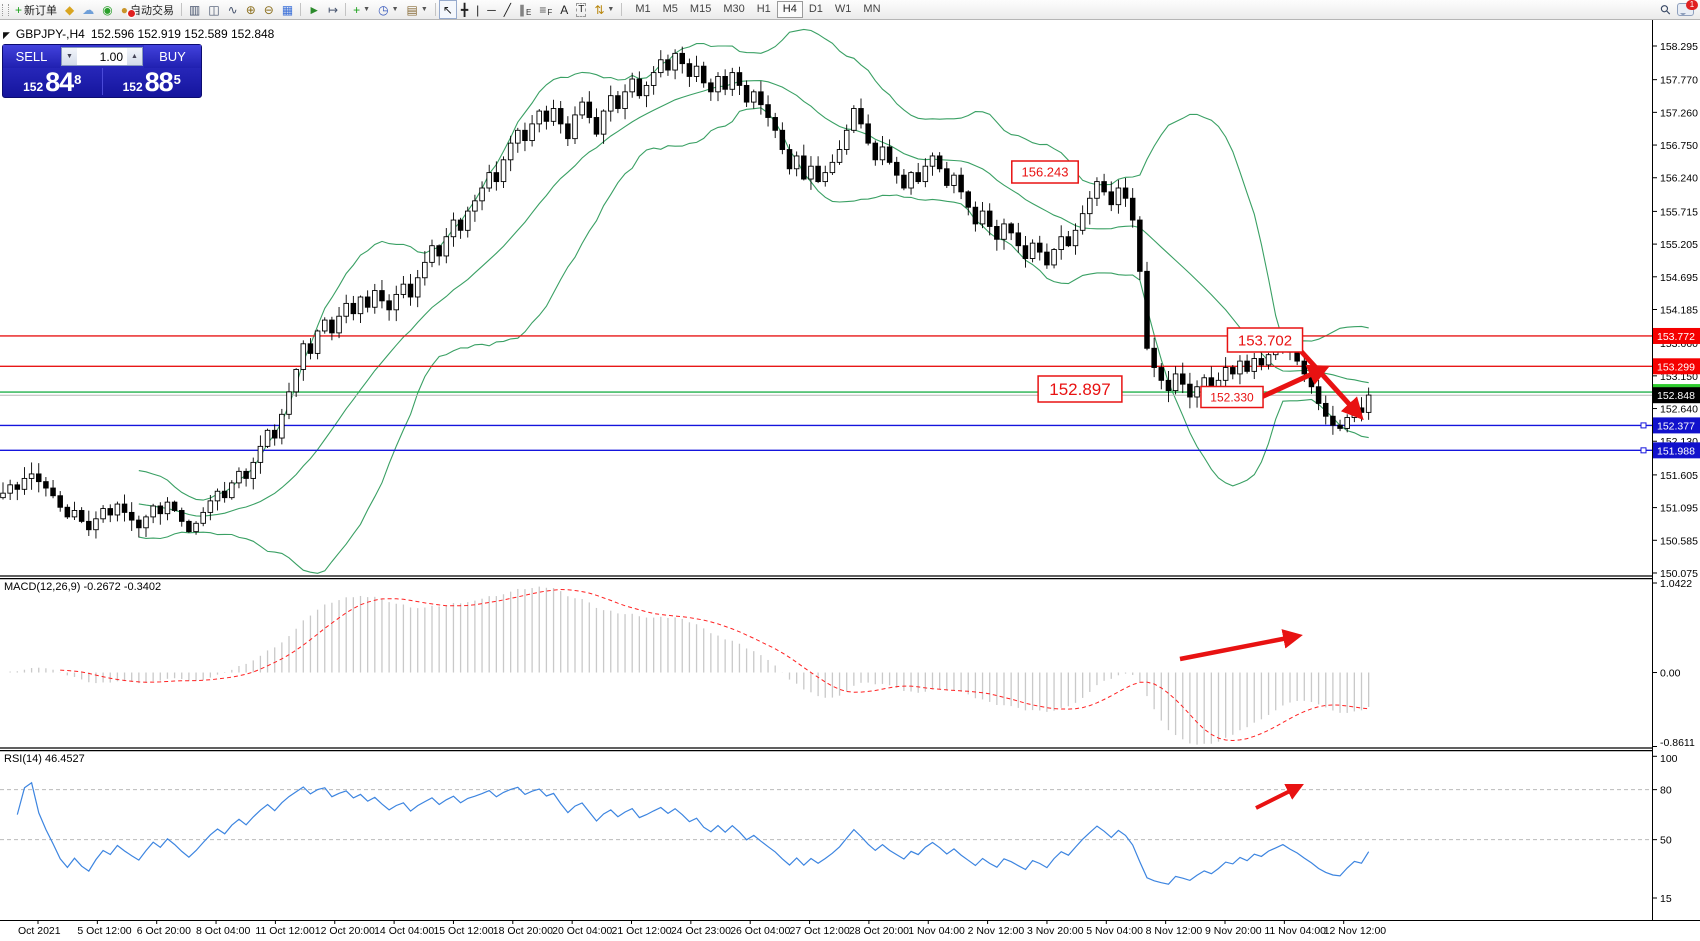  I want to click on bar-chart-icon: ▥, so click(194, 9).